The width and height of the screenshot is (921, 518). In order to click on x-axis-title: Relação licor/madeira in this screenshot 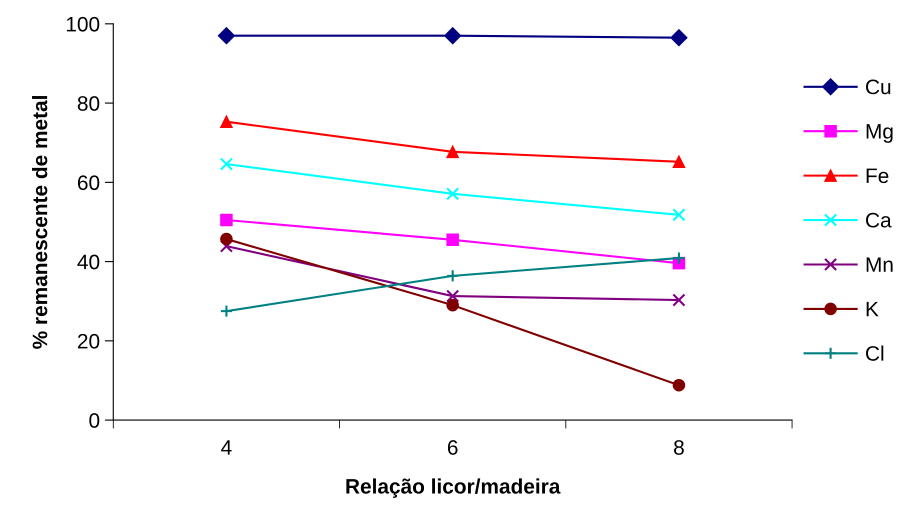, I will do `click(453, 488)`.